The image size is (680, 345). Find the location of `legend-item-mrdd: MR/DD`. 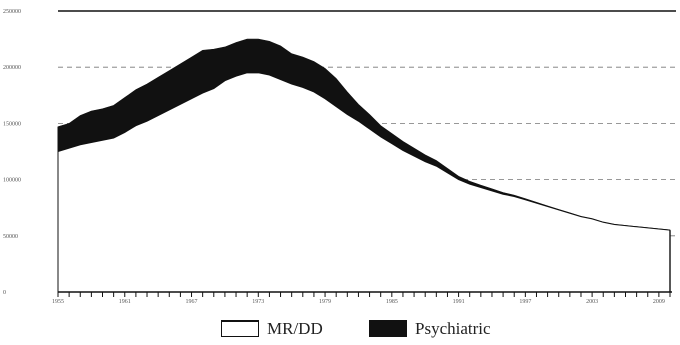

legend-item-mrdd: MR/DD is located at coordinates (272, 328).